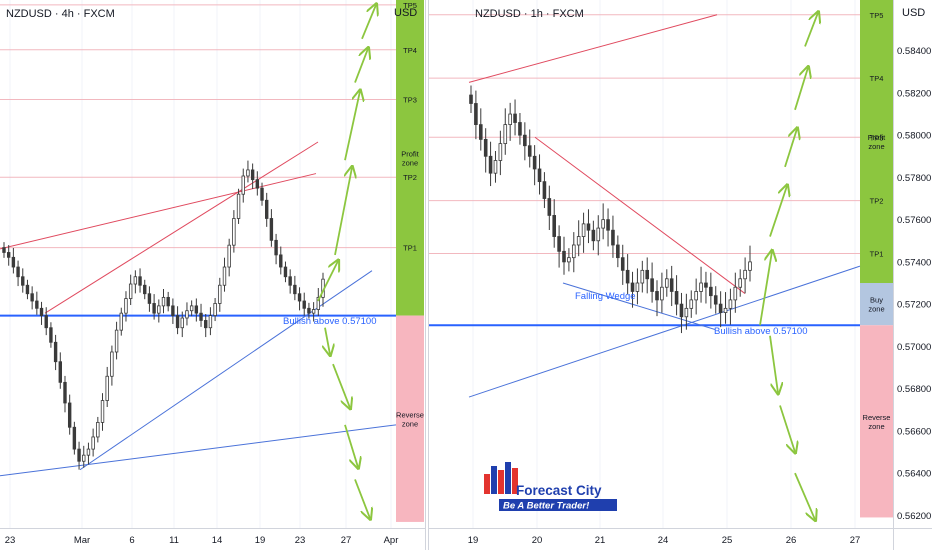 This screenshot has height=550, width=932. What do you see at coordinates (82, 540) in the screenshot?
I see `time-tick-label: Mar` at bounding box center [82, 540].